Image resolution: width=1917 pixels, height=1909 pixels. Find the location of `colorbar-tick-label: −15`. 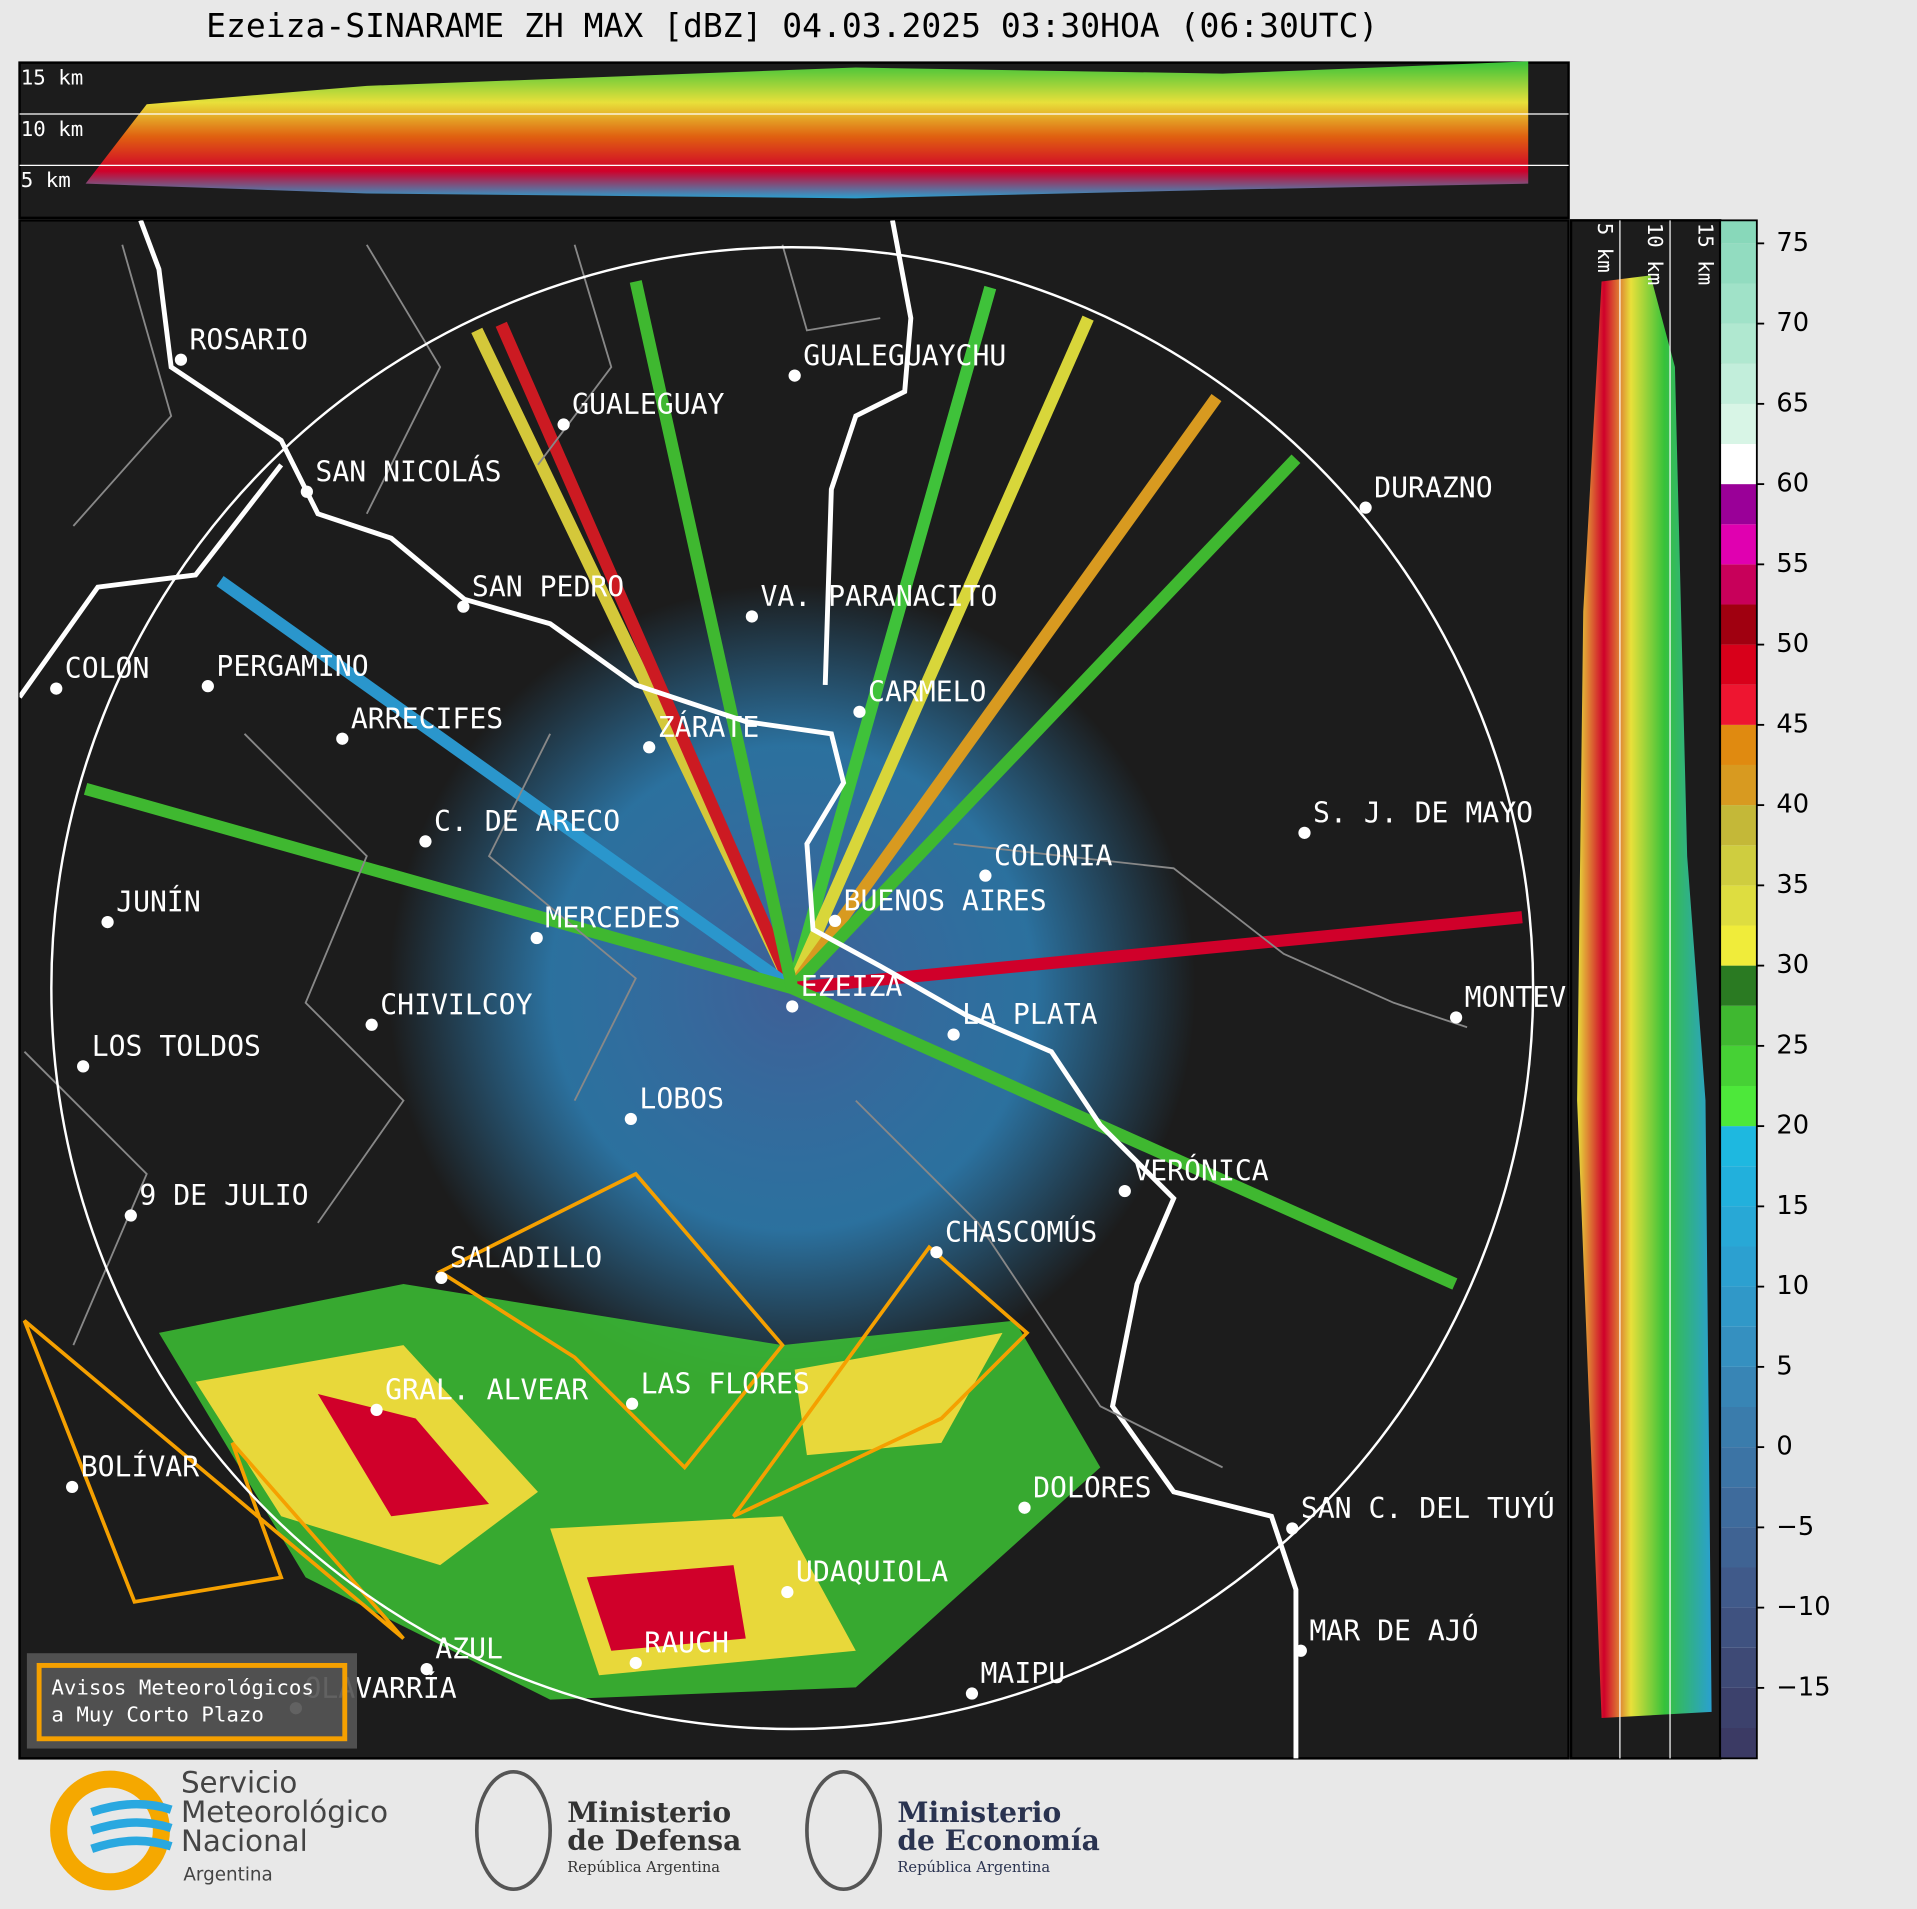

colorbar-tick-label: −15 is located at coordinates (1803, 1687).